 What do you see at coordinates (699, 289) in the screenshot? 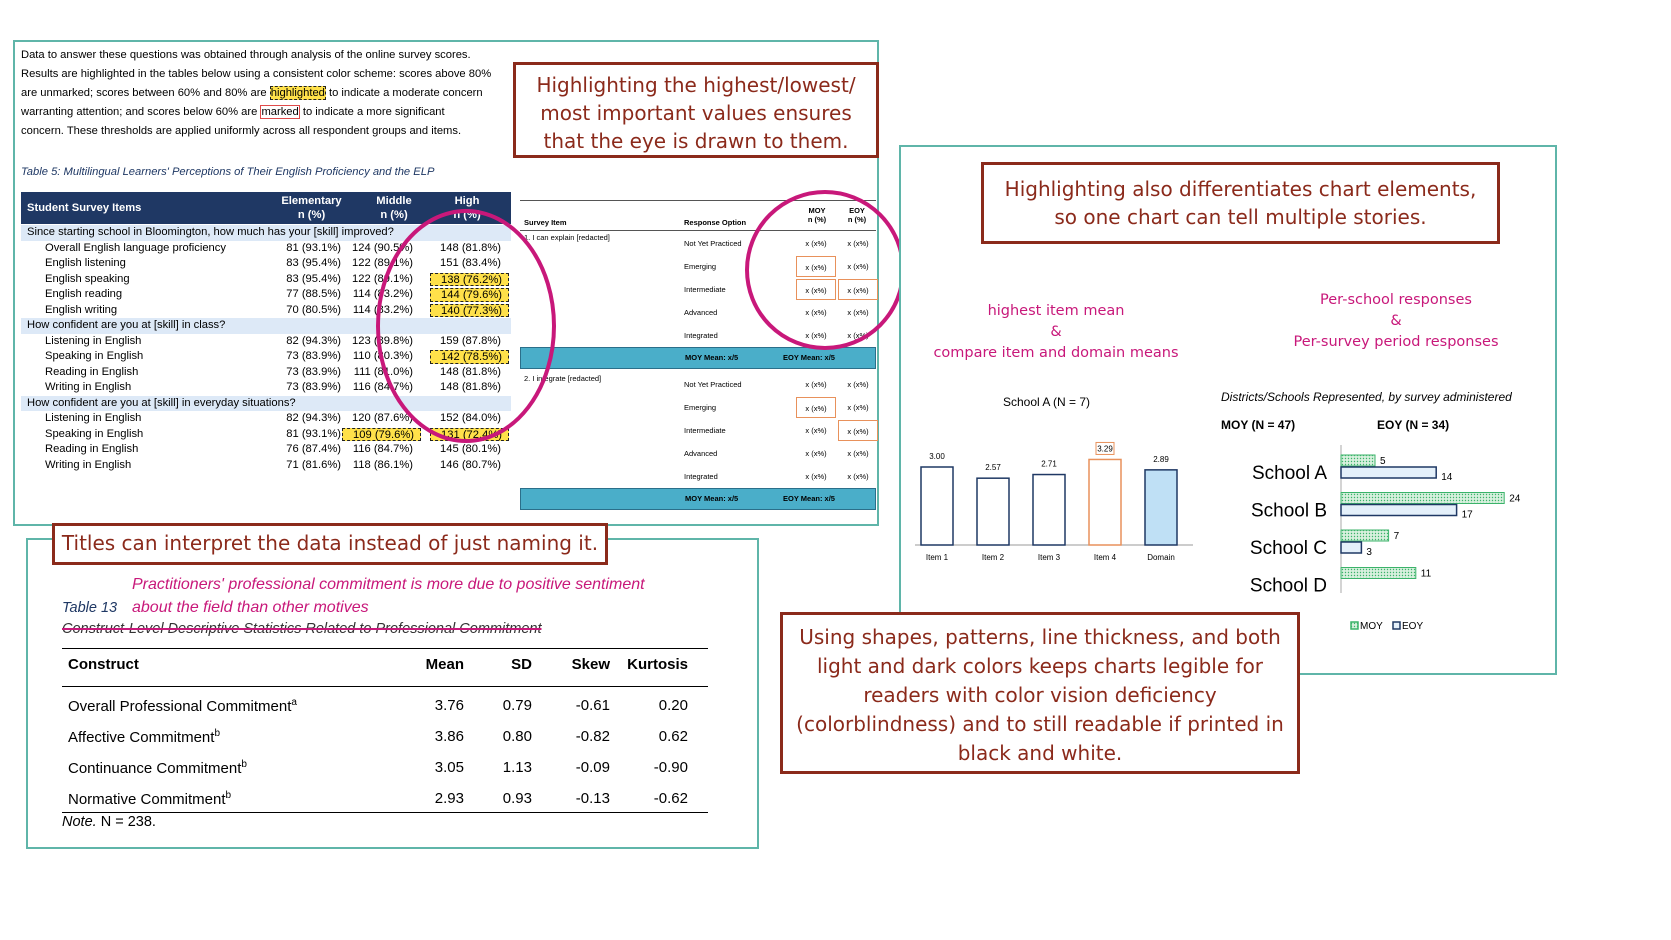
I see `table-row: Intermediate x (x%) x (x%)` at bounding box center [699, 289].